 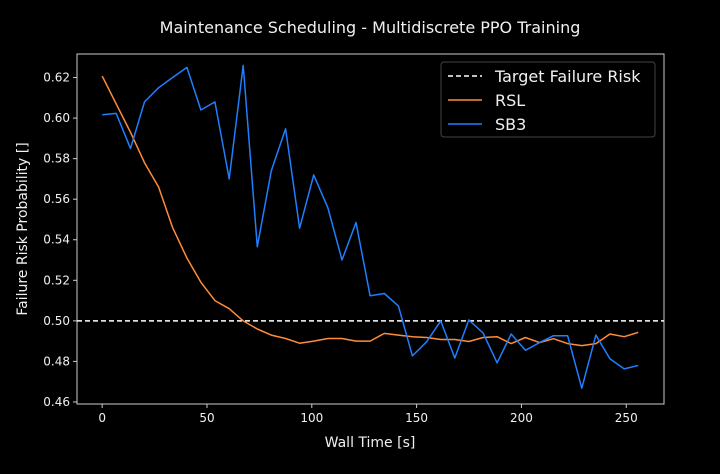 I want to click on legend-label-target: Target Failure Risk, so click(x=567, y=76).